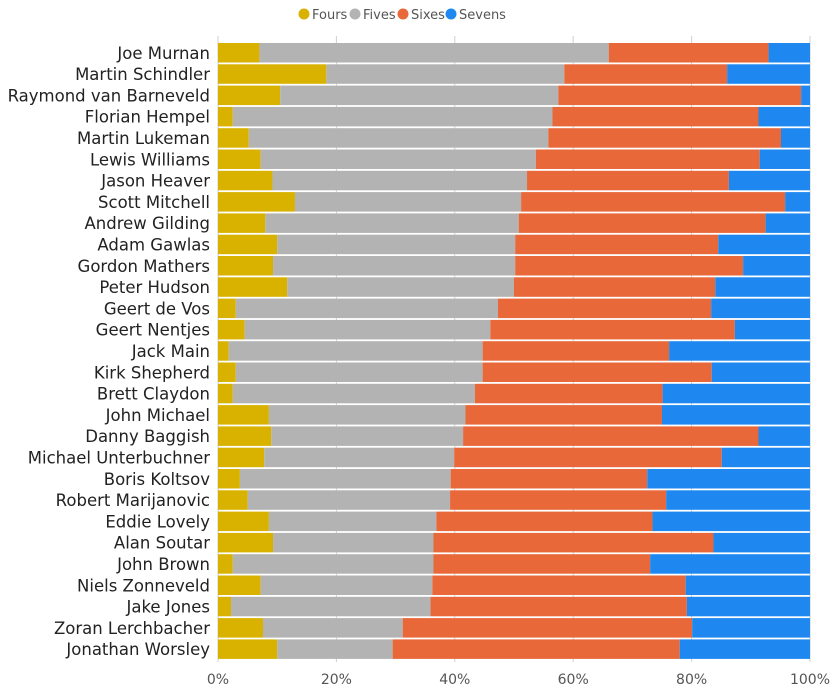 The height and width of the screenshot is (692, 833). What do you see at coordinates (769, 180) in the screenshot?
I see `bar-segment-sevens-jason-heaver` at bounding box center [769, 180].